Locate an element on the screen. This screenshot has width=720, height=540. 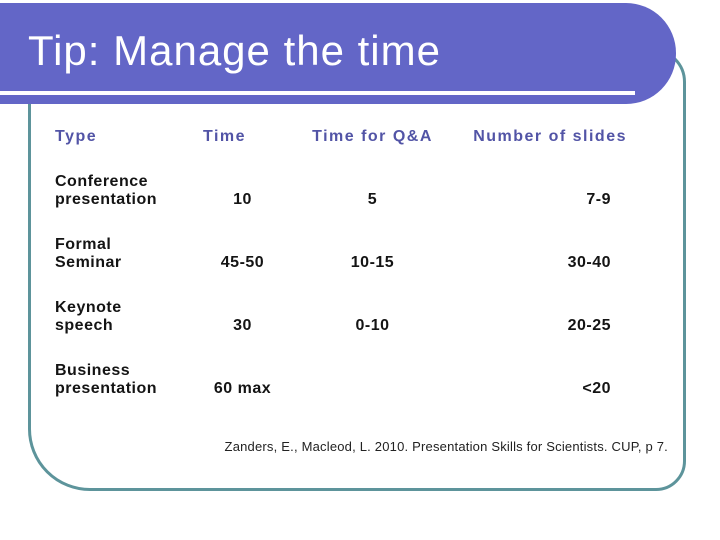
cell-time: 60 max is located at coordinates (242, 388).